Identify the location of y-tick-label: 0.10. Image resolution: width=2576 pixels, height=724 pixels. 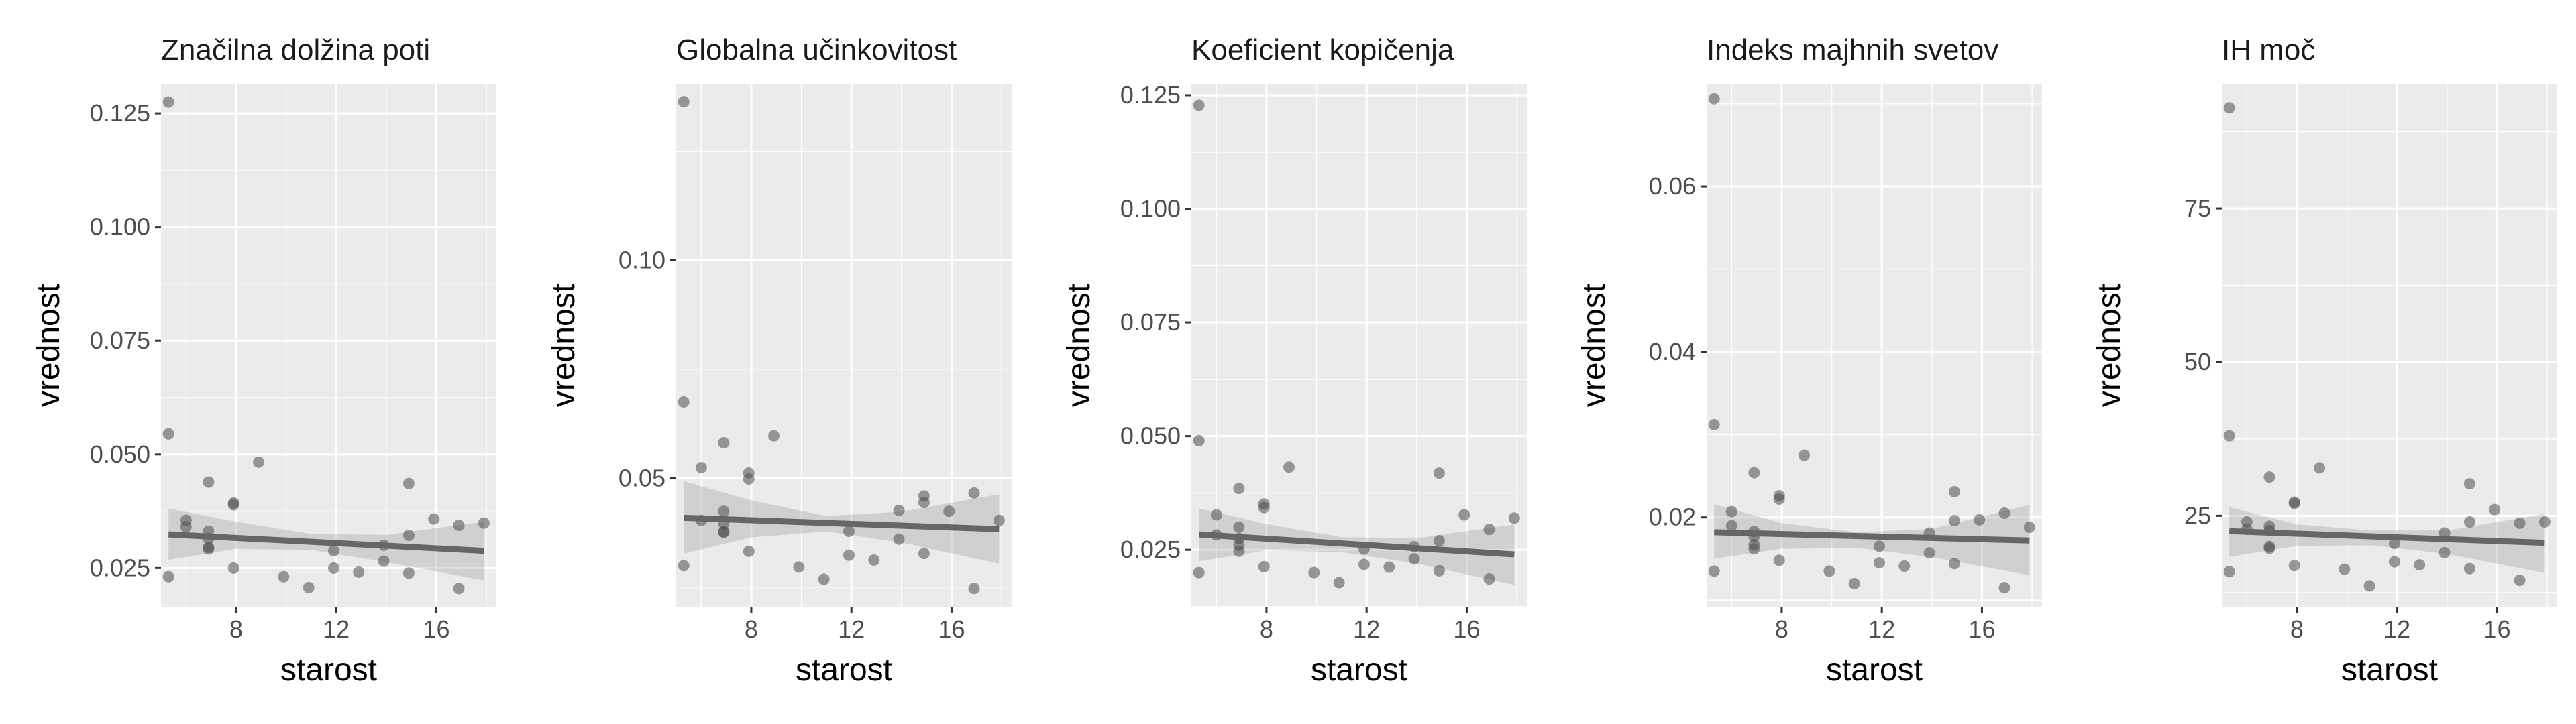
(642, 260).